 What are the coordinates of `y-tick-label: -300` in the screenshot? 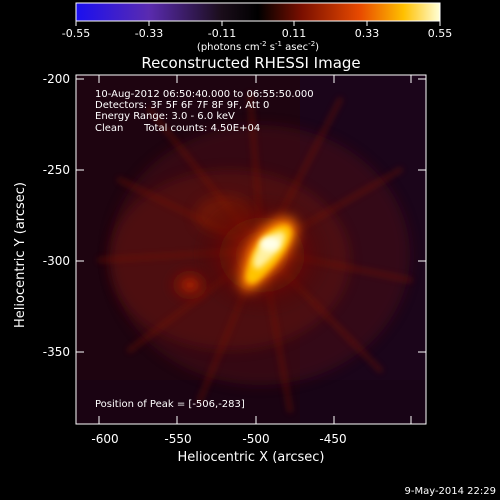 It's located at (56, 261).